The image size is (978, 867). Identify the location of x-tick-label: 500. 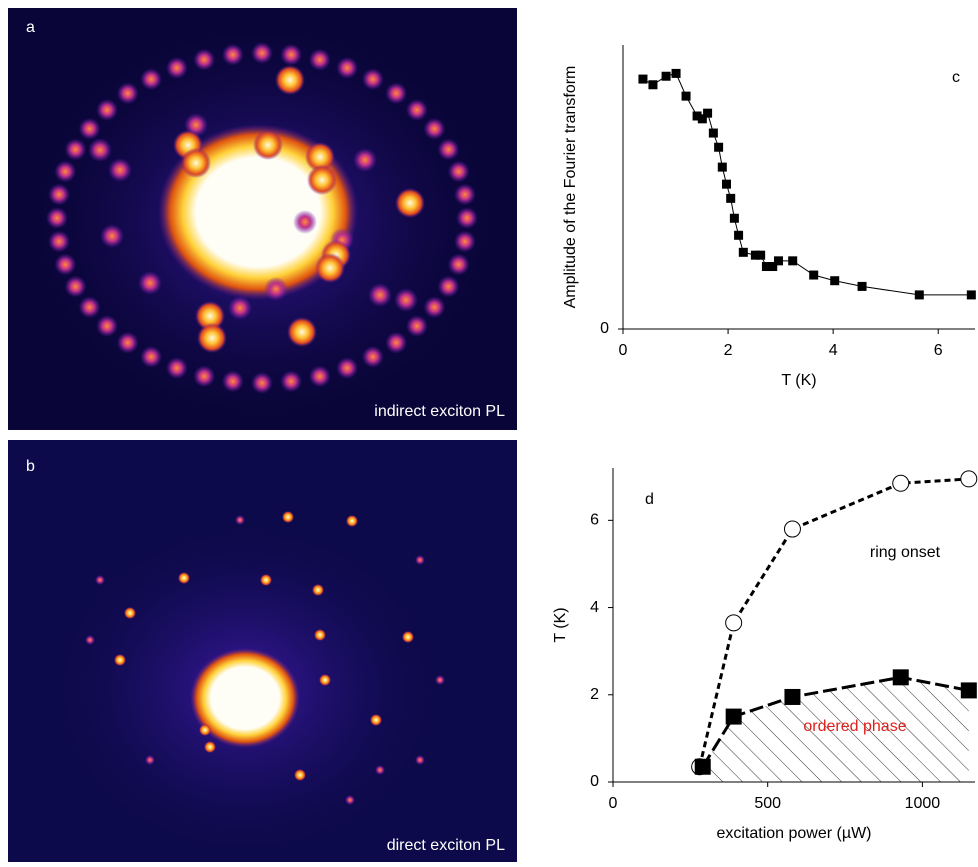
(767, 803).